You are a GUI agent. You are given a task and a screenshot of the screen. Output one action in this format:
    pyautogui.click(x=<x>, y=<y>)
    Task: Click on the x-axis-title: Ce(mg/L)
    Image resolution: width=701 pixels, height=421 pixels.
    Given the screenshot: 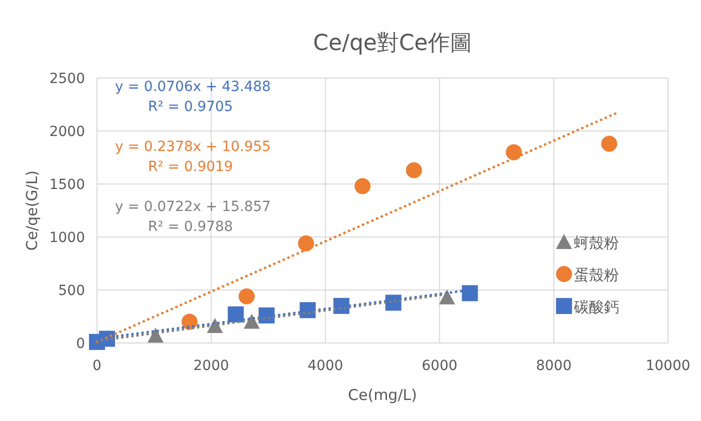 What is the action you would take?
    pyautogui.click(x=382, y=395)
    